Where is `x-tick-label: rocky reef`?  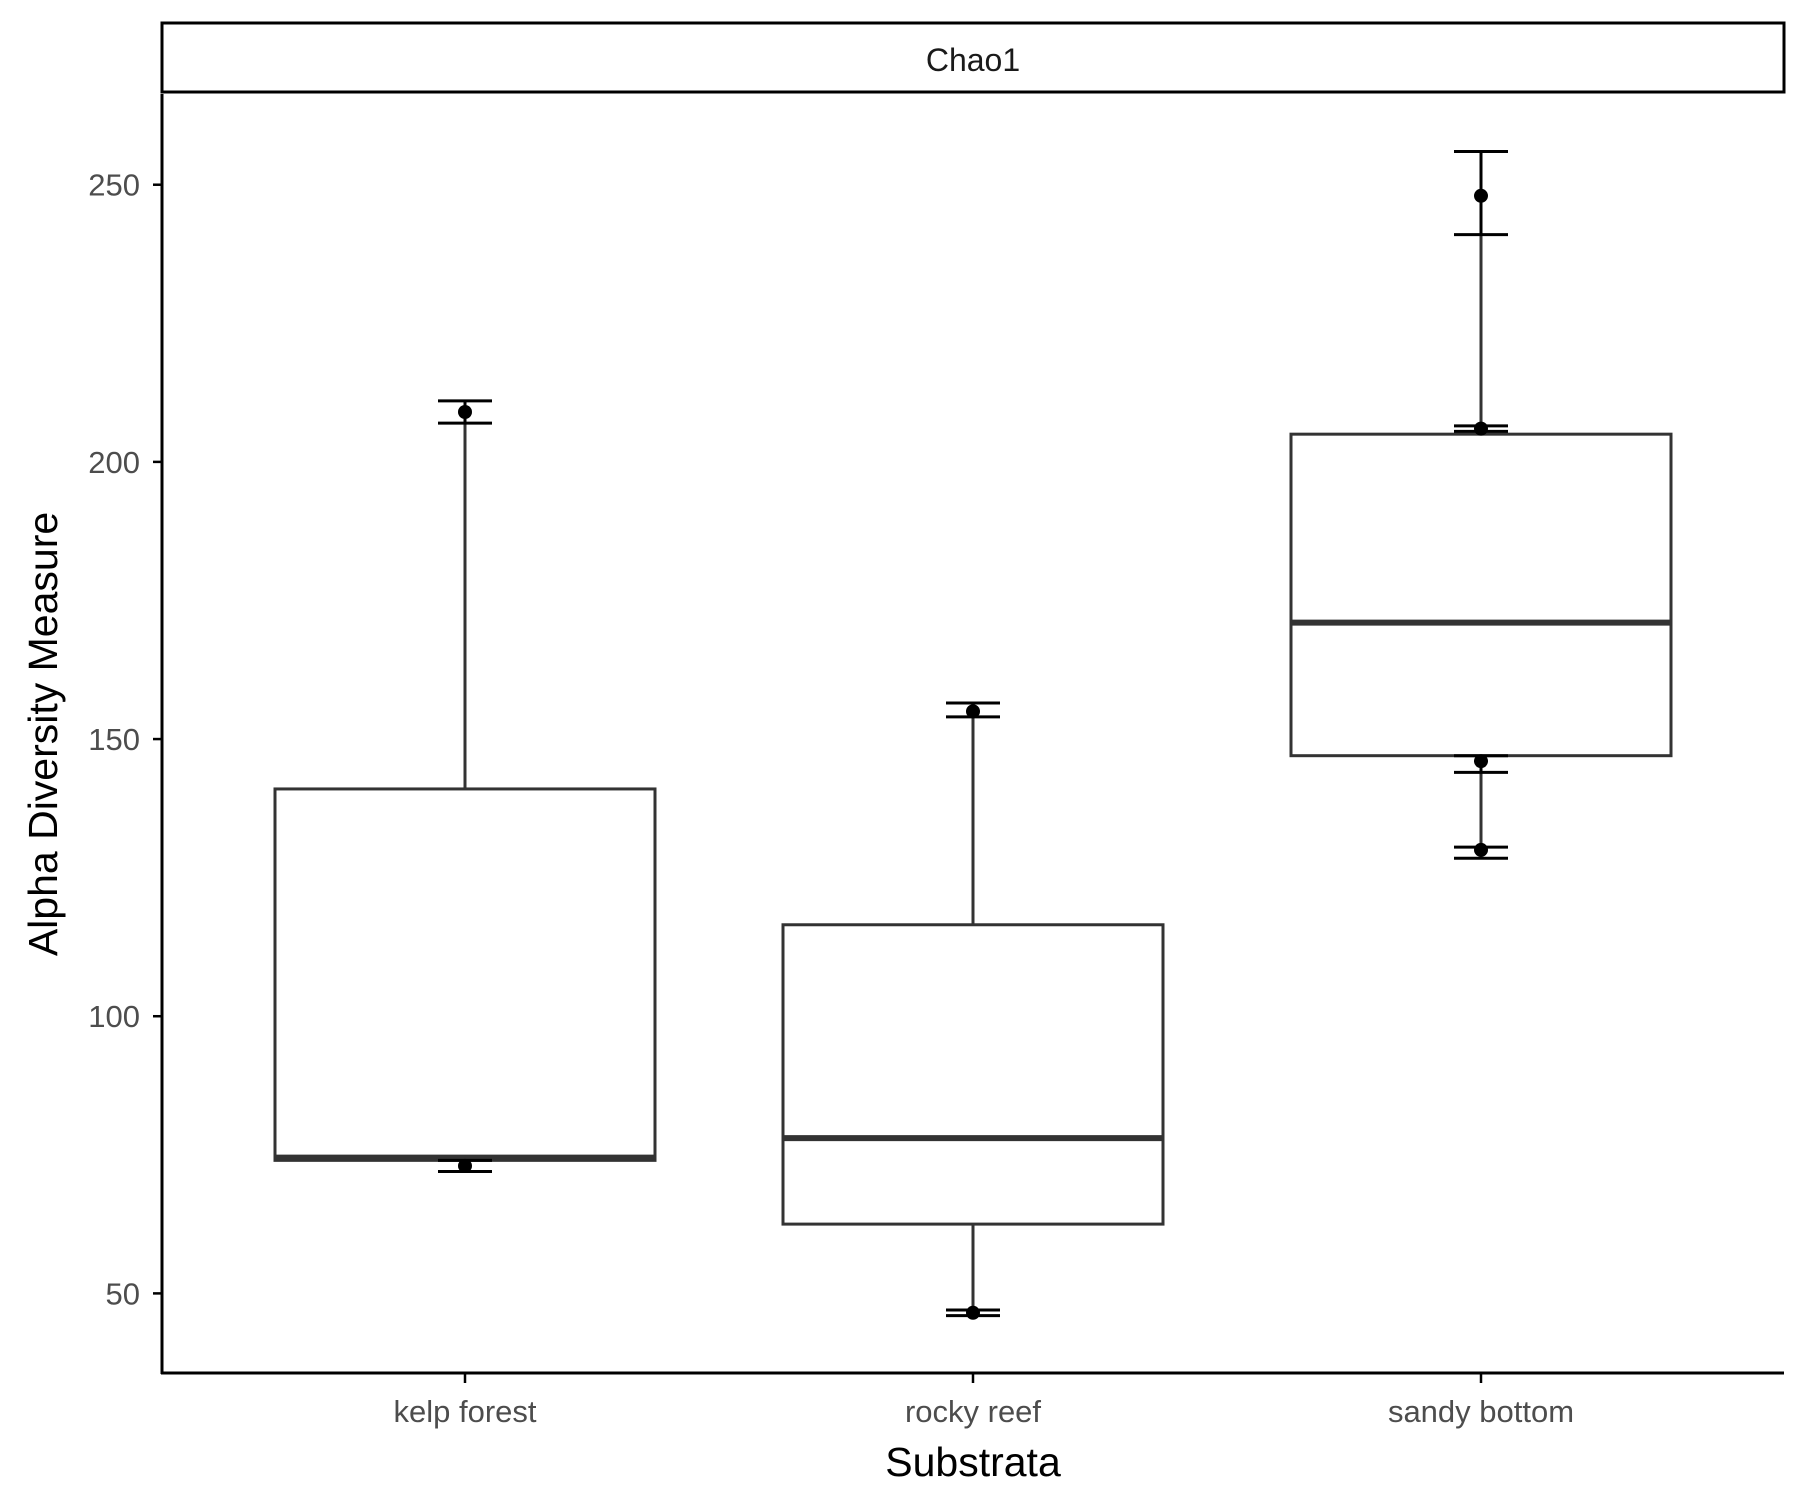
x-tick-label: rocky reef is located at coordinates (973, 1411).